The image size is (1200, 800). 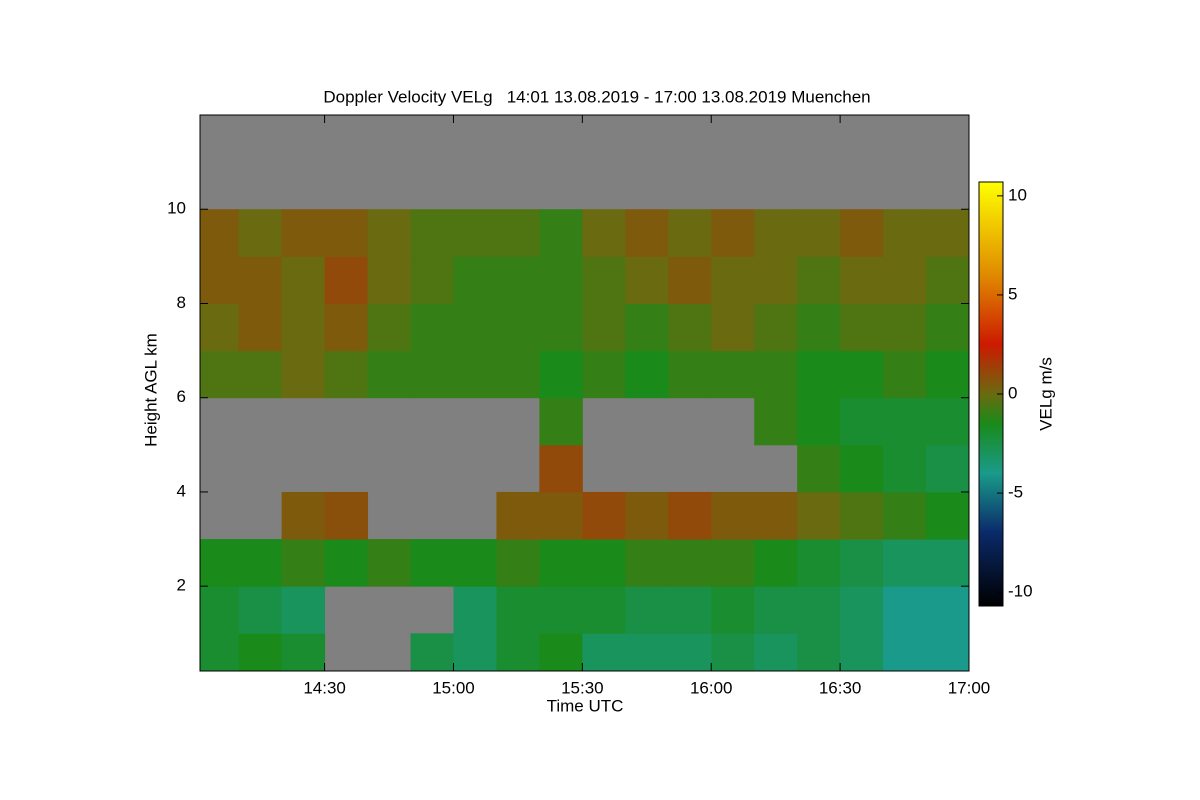 I want to click on x-axis-label: Time UTC, so click(x=585, y=705).